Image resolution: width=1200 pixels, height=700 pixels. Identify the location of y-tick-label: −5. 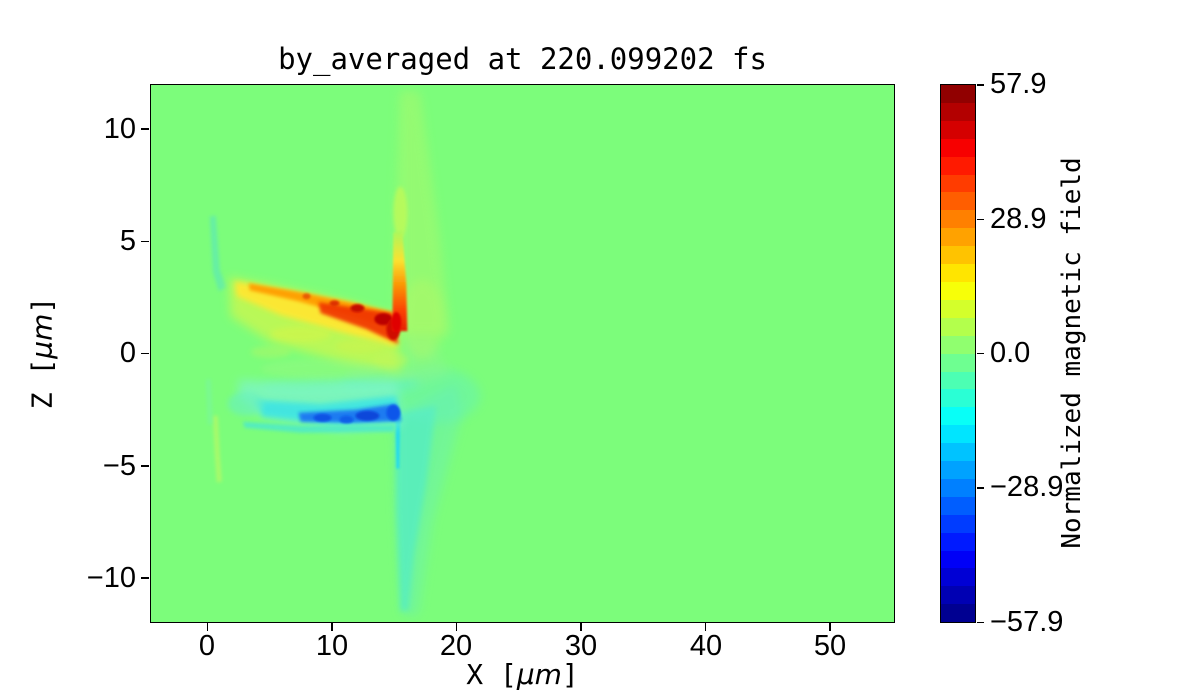
(119, 466).